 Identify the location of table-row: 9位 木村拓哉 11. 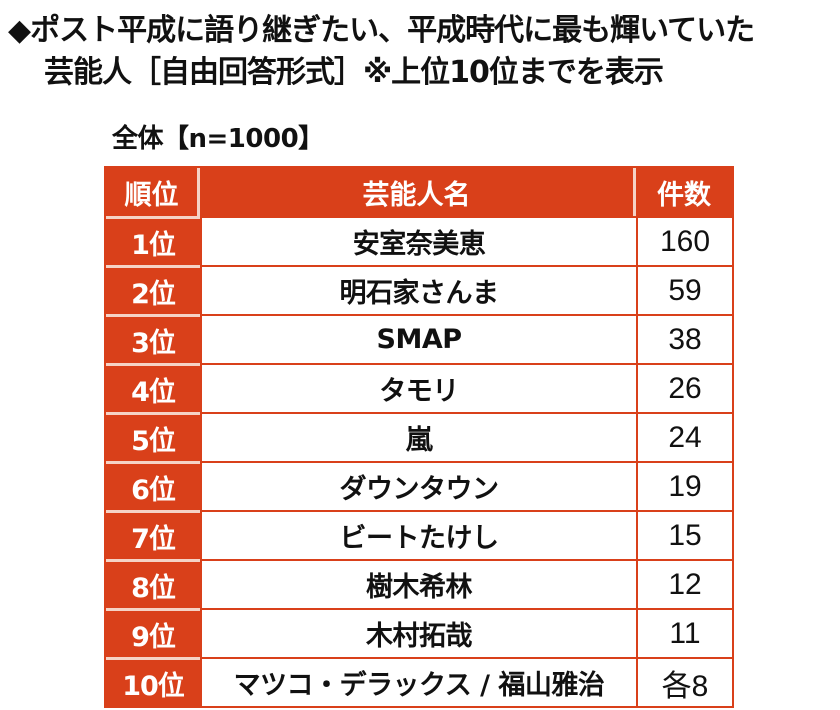
(419, 632).